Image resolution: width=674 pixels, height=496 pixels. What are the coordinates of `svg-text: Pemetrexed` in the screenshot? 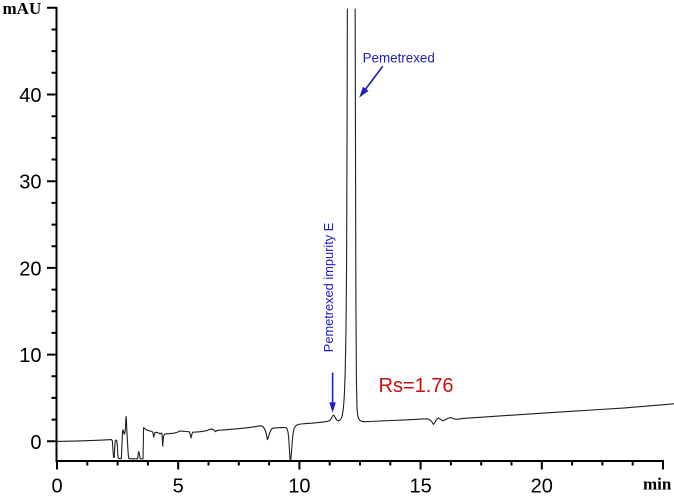 It's located at (399, 58).